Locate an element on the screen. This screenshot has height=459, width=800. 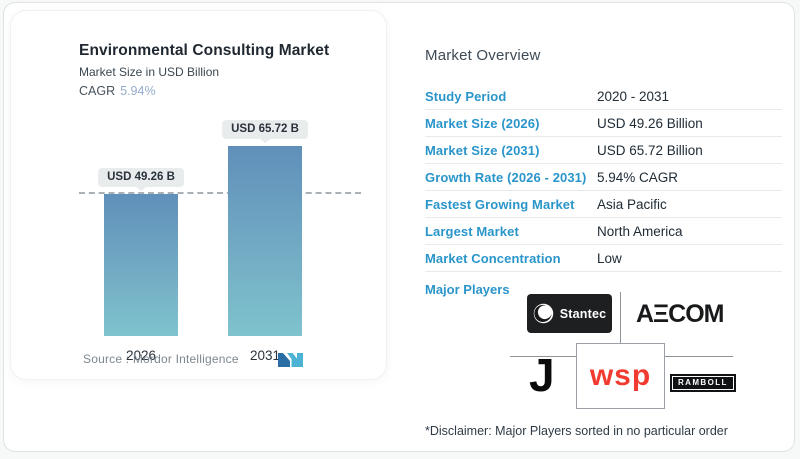
x-axis-label-2026: 2026 is located at coordinates (141, 355).